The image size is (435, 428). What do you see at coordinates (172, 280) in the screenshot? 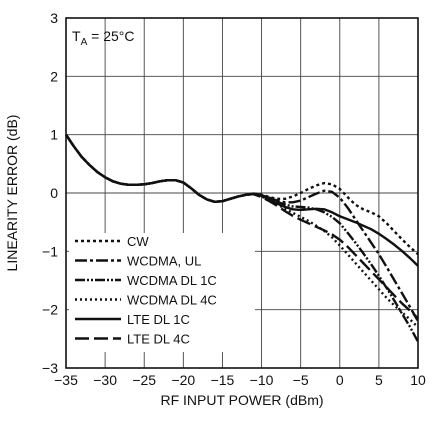
I see `legend-label: WCDMA DL 1C` at bounding box center [172, 280].